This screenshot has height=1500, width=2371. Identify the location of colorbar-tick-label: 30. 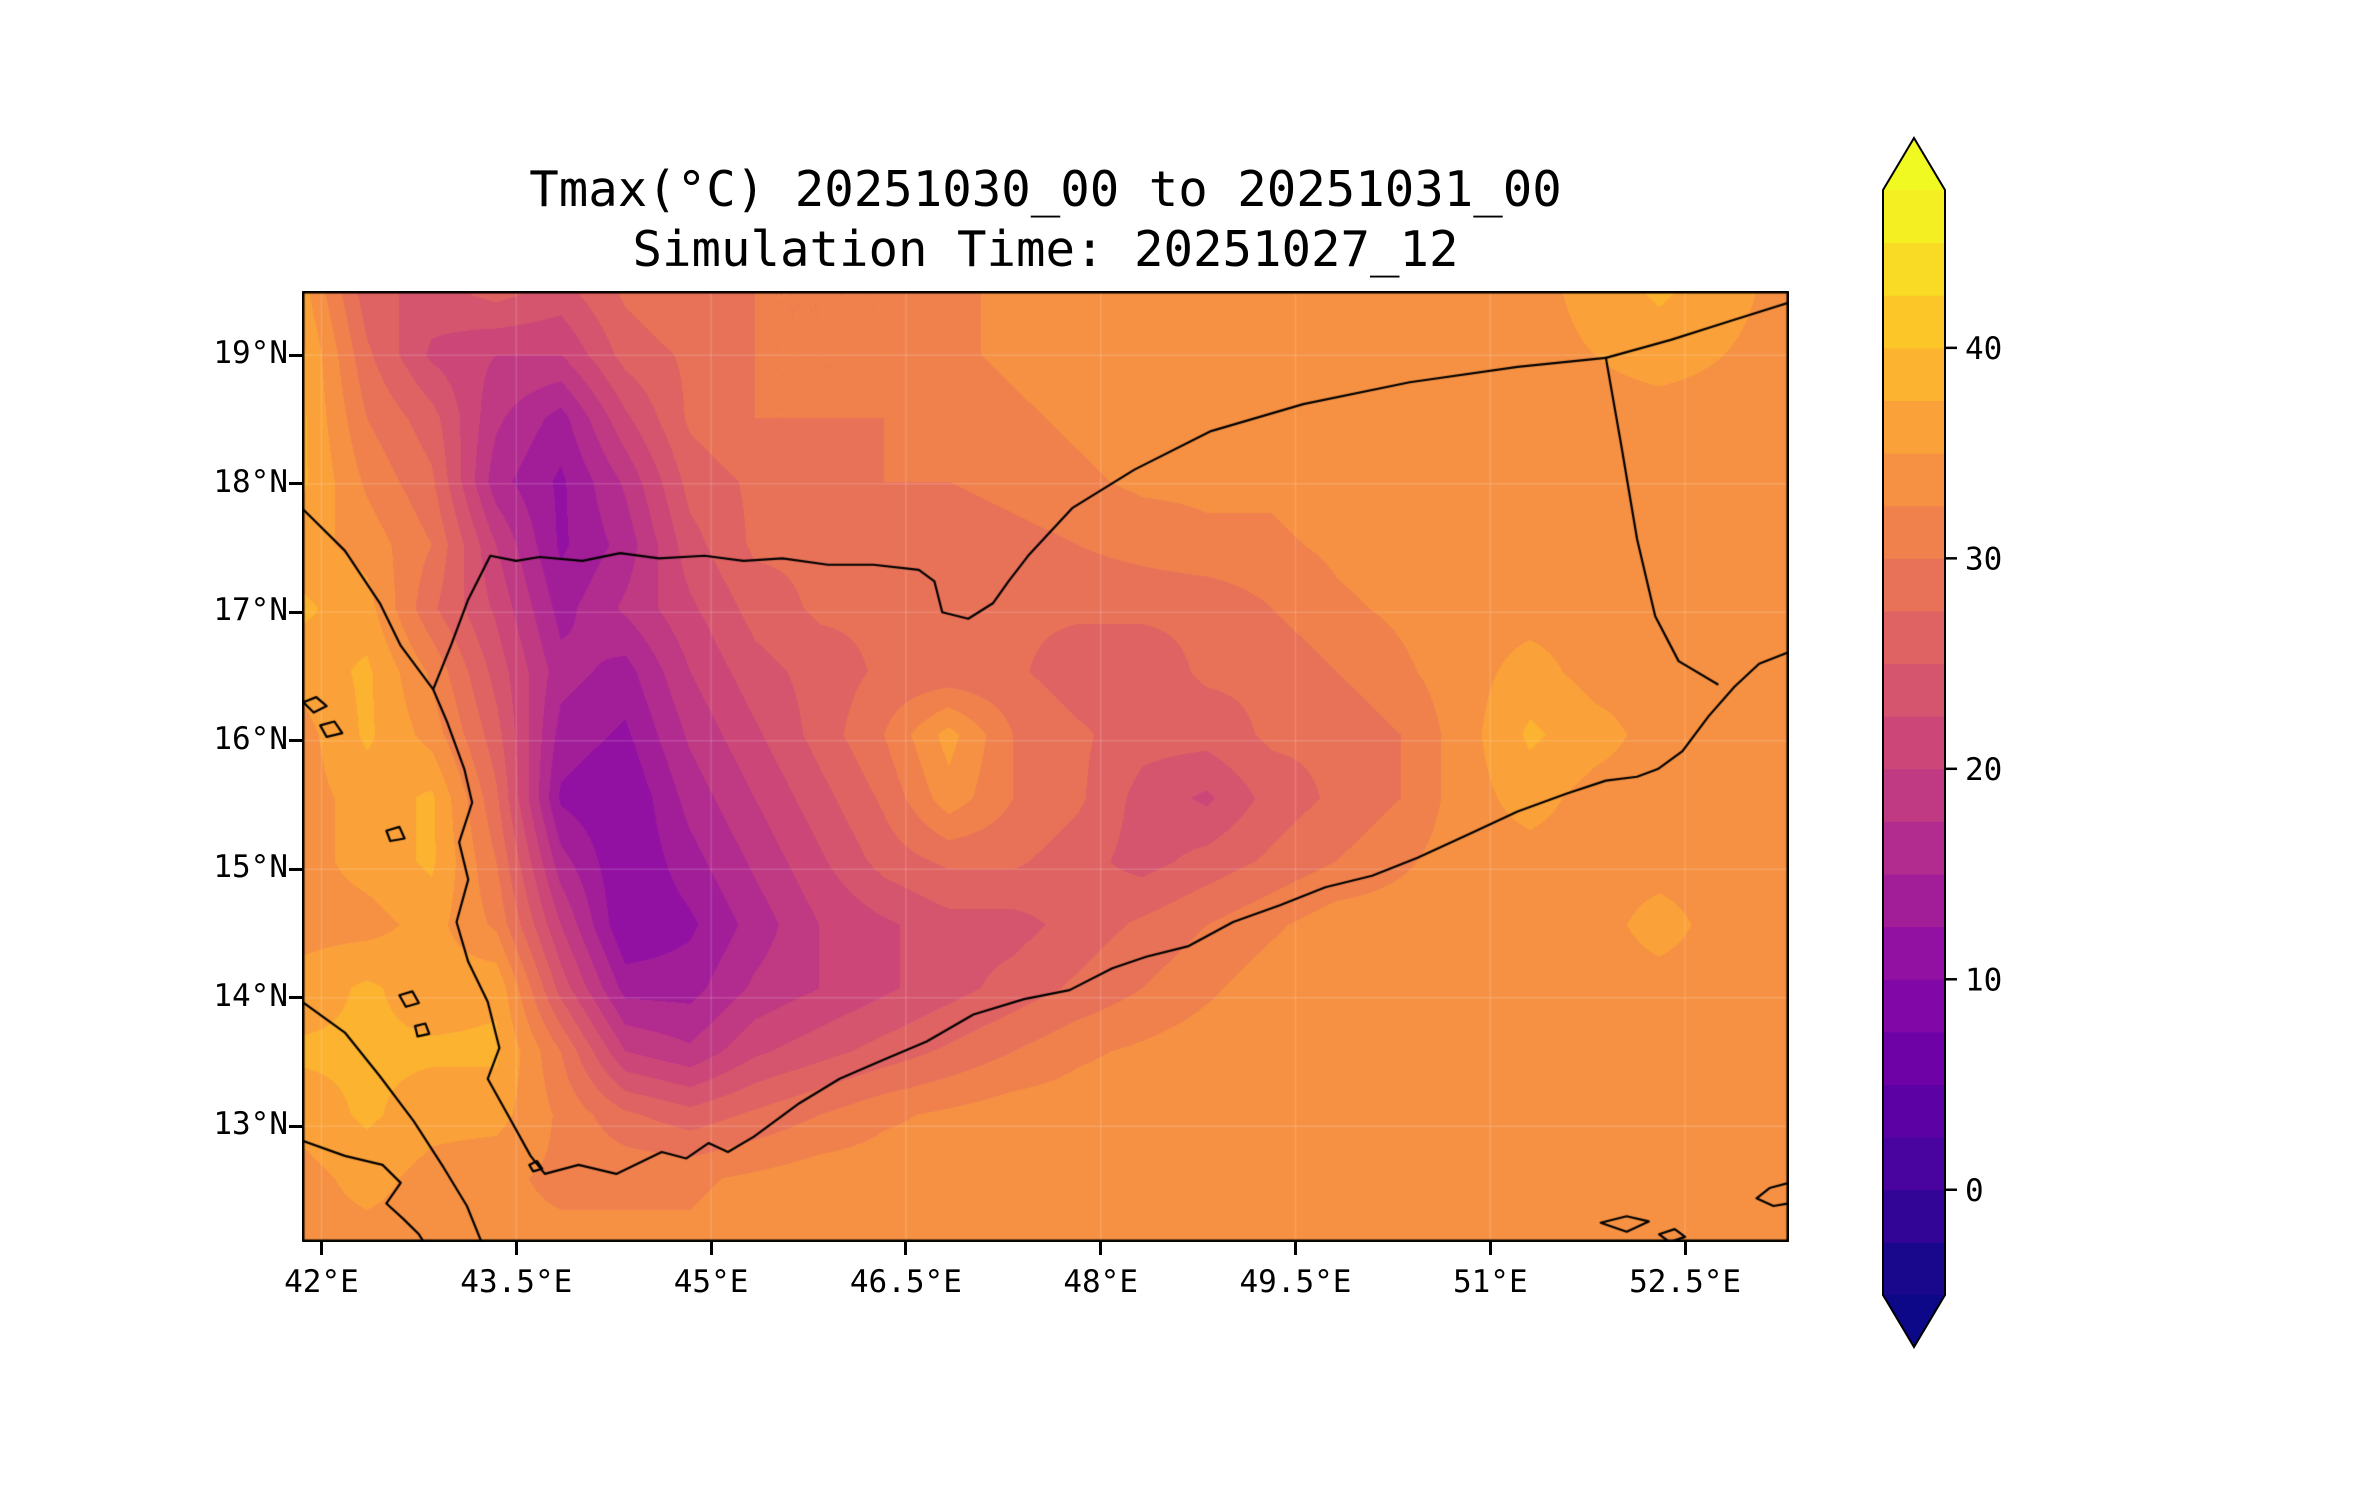
(1983, 559).